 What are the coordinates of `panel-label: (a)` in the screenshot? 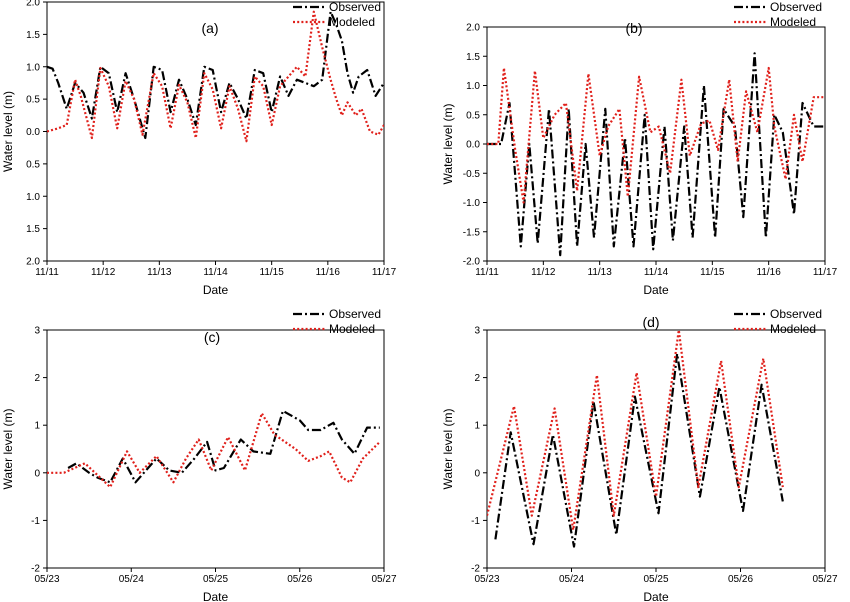 It's located at (209, 28).